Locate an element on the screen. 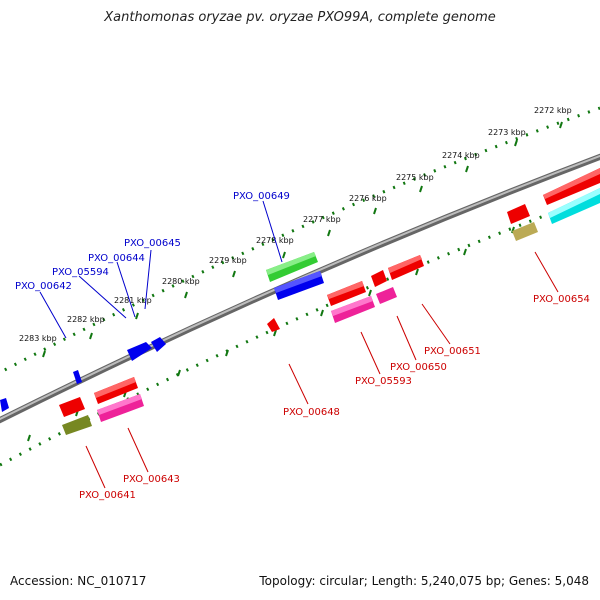 The image size is (600, 600). scale-label: 2279 kbp is located at coordinates (228, 260).